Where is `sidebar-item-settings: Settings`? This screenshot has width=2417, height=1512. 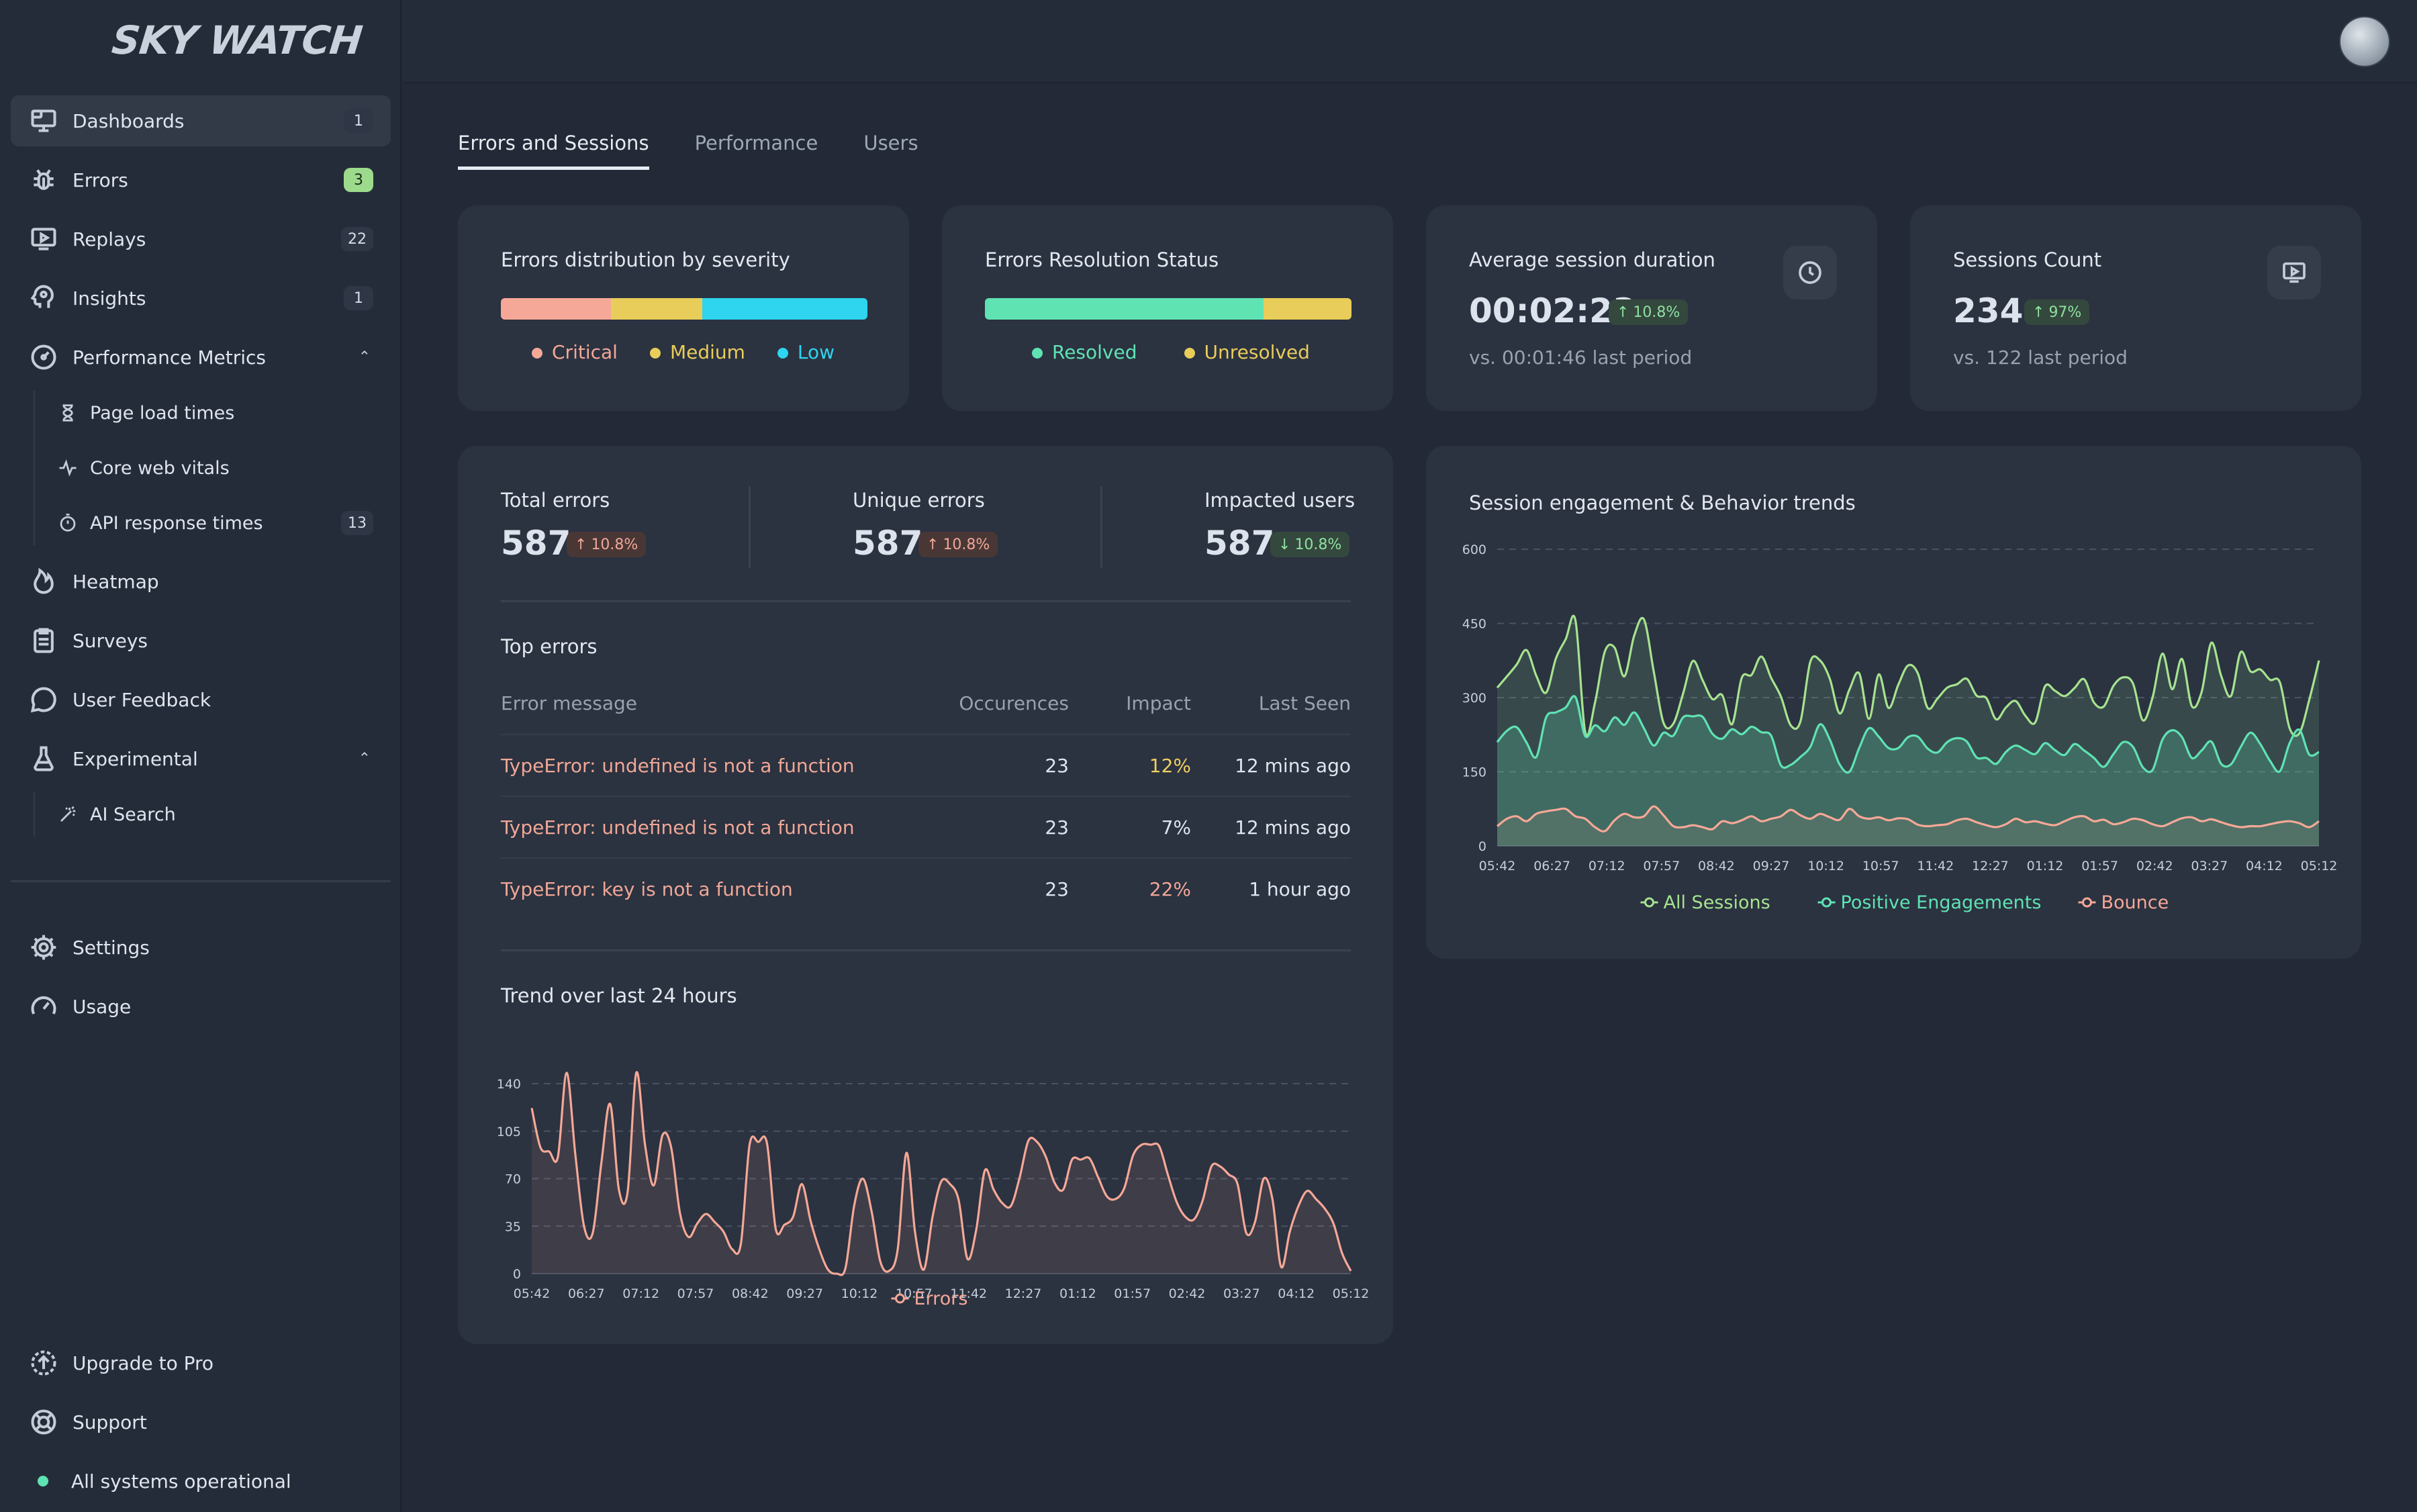
sidebar-item-settings: Settings is located at coordinates (201, 947).